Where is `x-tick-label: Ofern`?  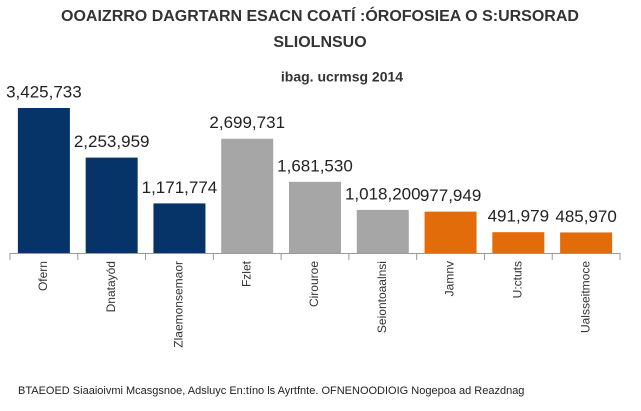 x-tick-label: Ofern is located at coordinates (43, 276).